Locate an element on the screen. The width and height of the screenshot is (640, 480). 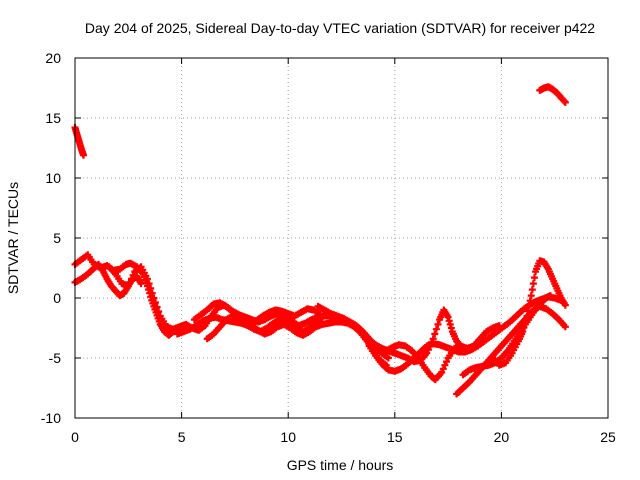
y-tick-label: -10 is located at coordinates (51, 418).